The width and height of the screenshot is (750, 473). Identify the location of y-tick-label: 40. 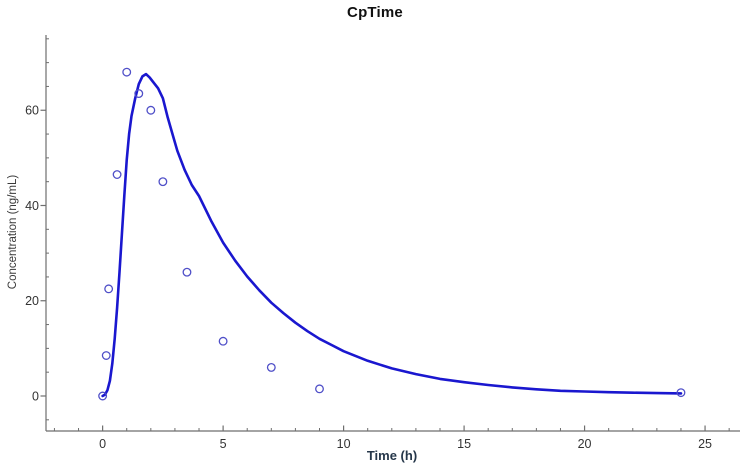
(32, 206).